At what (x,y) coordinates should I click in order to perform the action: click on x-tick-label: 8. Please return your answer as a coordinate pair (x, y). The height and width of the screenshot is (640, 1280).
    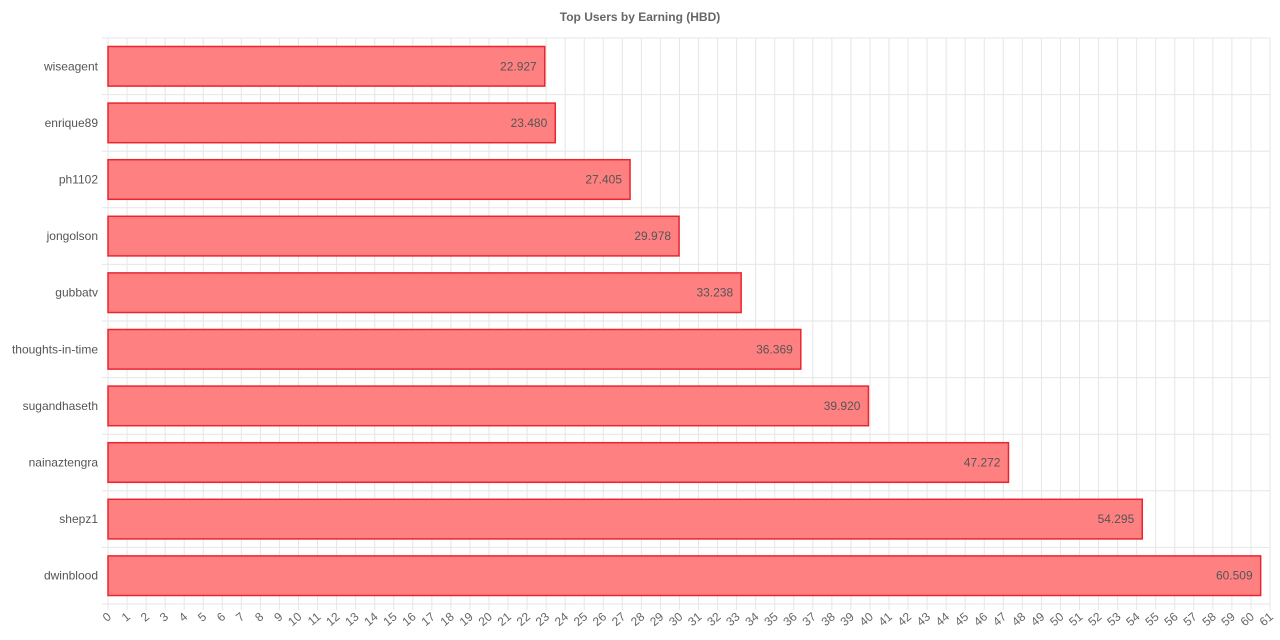
    Looking at the image, I should click on (259, 616).